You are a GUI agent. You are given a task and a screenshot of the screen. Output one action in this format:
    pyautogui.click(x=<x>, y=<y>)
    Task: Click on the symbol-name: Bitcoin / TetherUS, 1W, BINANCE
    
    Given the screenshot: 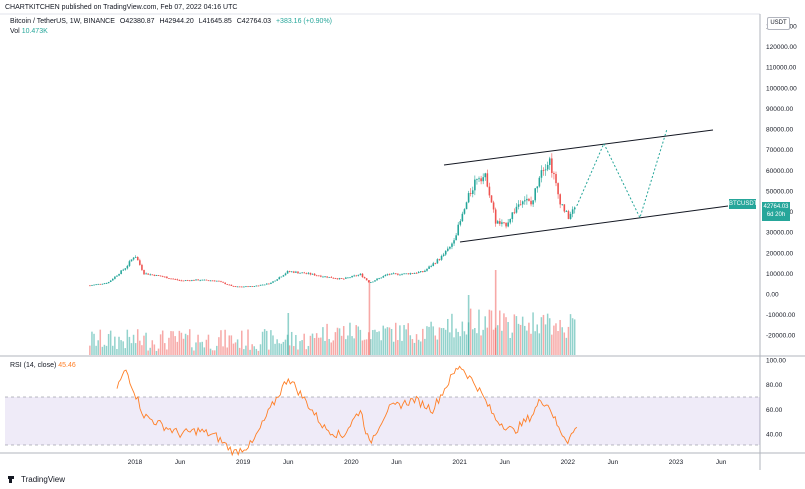 What is the action you would take?
    pyautogui.click(x=62, y=21)
    